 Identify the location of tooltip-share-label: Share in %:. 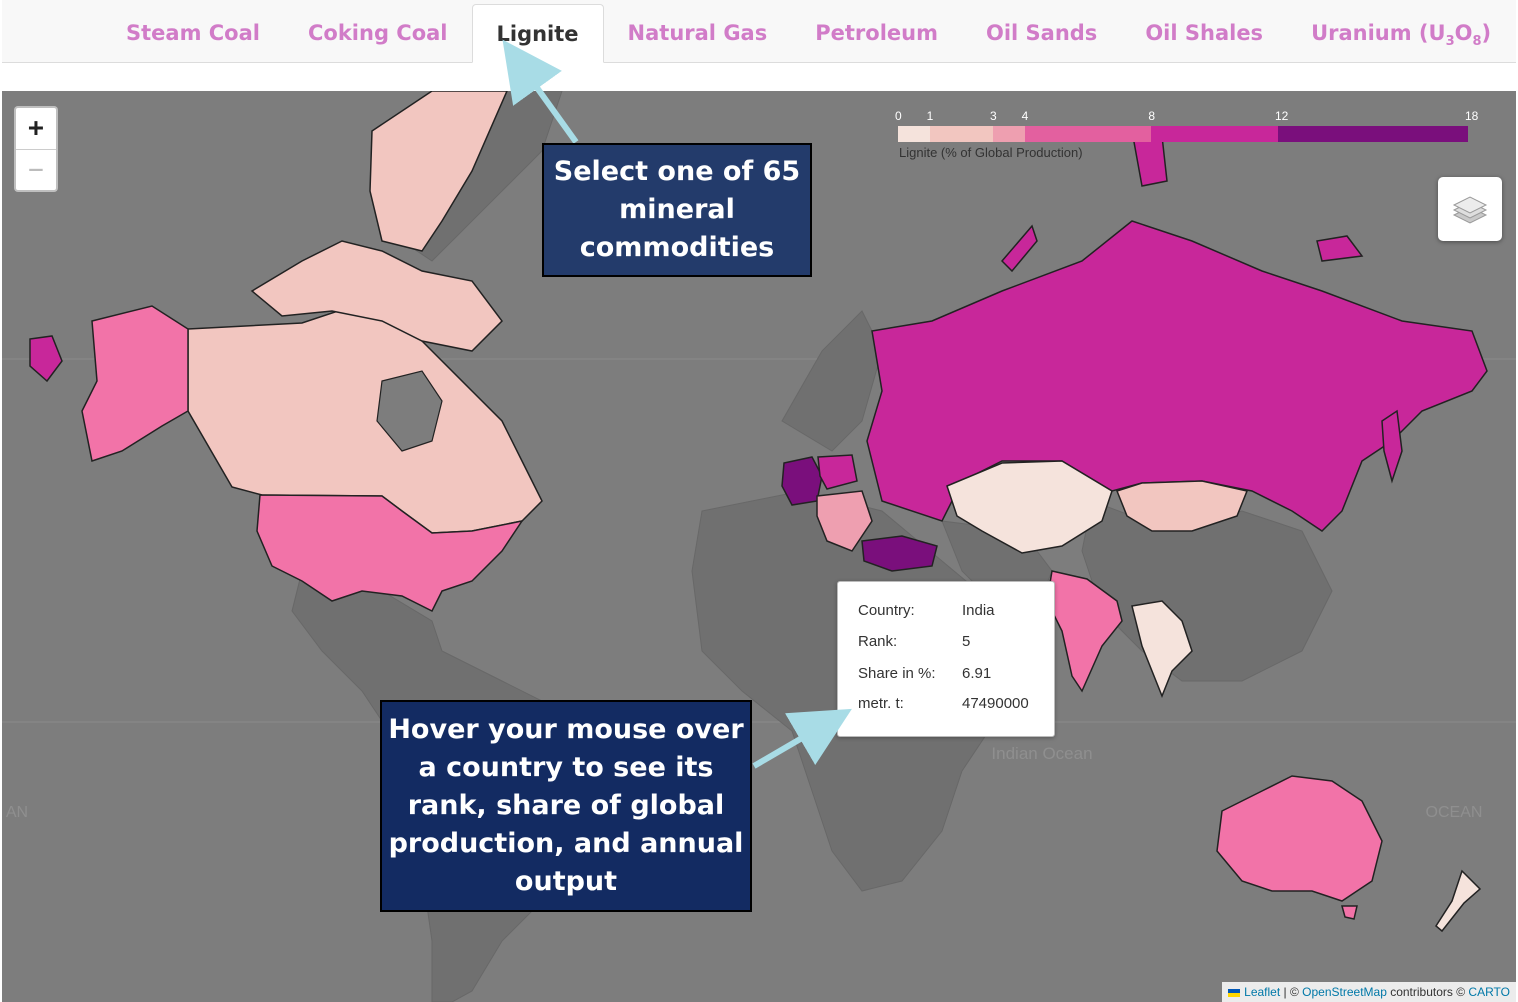
(897, 673).